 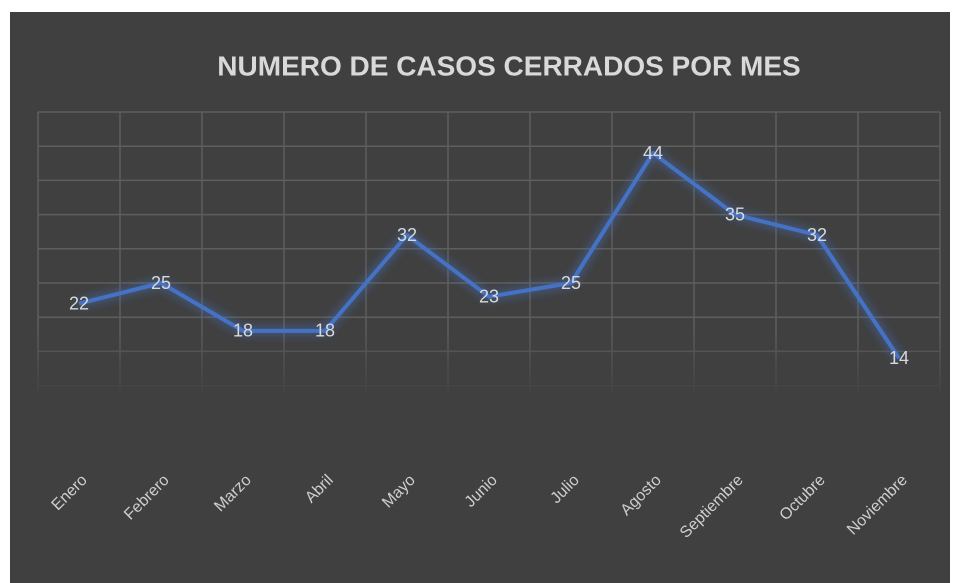 What do you see at coordinates (653, 153) in the screenshot?
I see `data-label: 44` at bounding box center [653, 153].